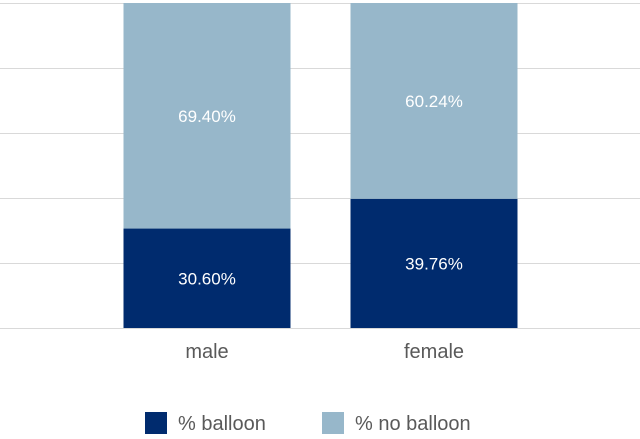 Image resolution: width=640 pixels, height=439 pixels. What do you see at coordinates (413, 424) in the screenshot?
I see `legend-label-1: % no balloon` at bounding box center [413, 424].